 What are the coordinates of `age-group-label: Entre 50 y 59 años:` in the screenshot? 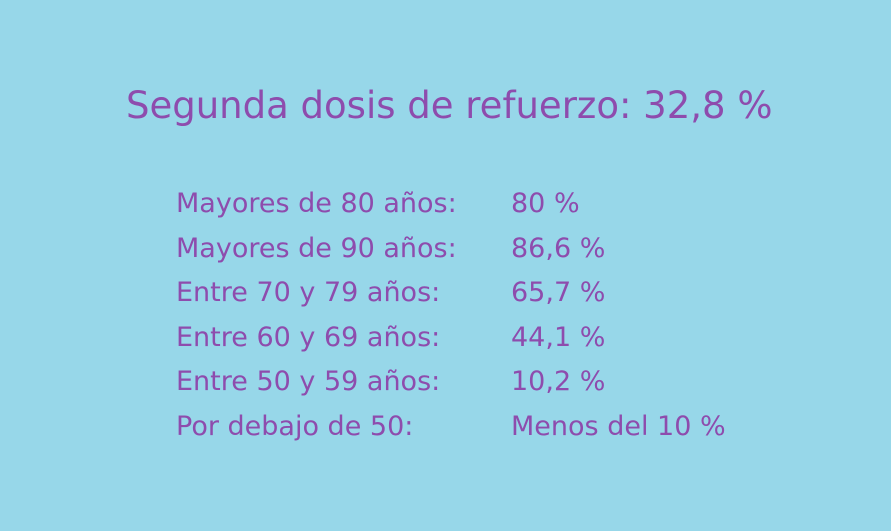 It's located at (308, 381).